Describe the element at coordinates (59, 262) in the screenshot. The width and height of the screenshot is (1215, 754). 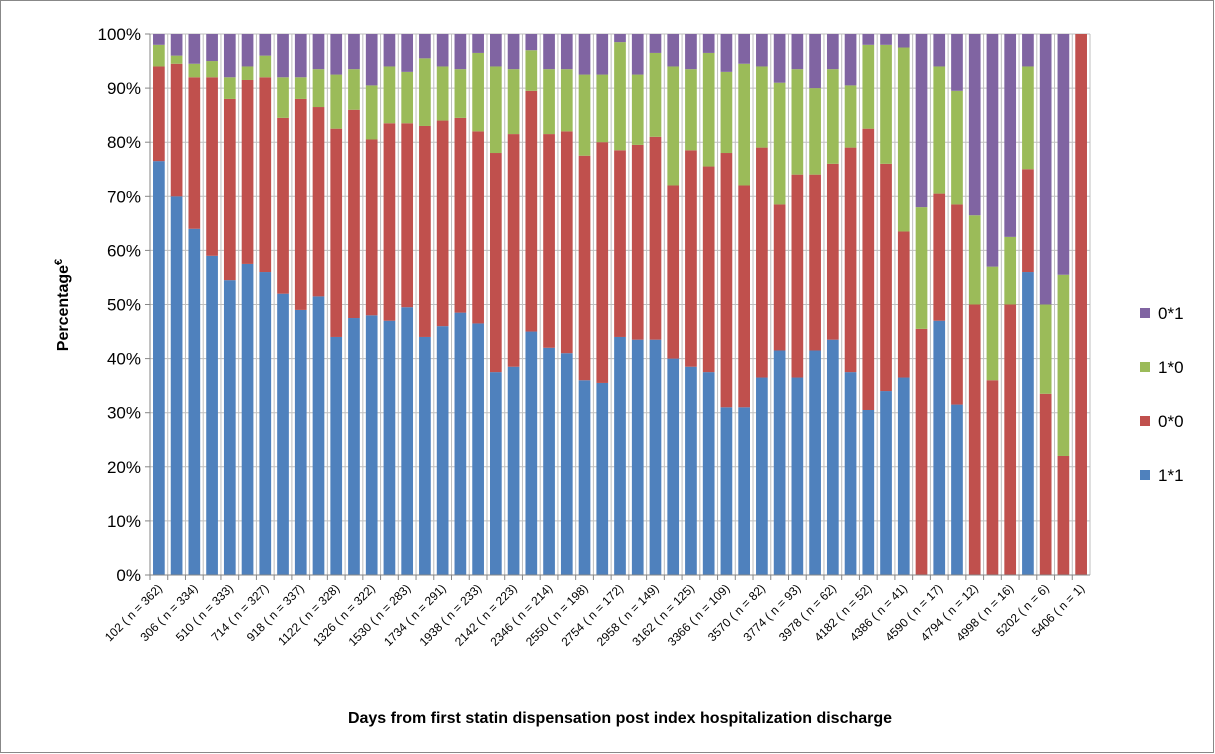
I see `y-axis-label-superscript: €` at that location.